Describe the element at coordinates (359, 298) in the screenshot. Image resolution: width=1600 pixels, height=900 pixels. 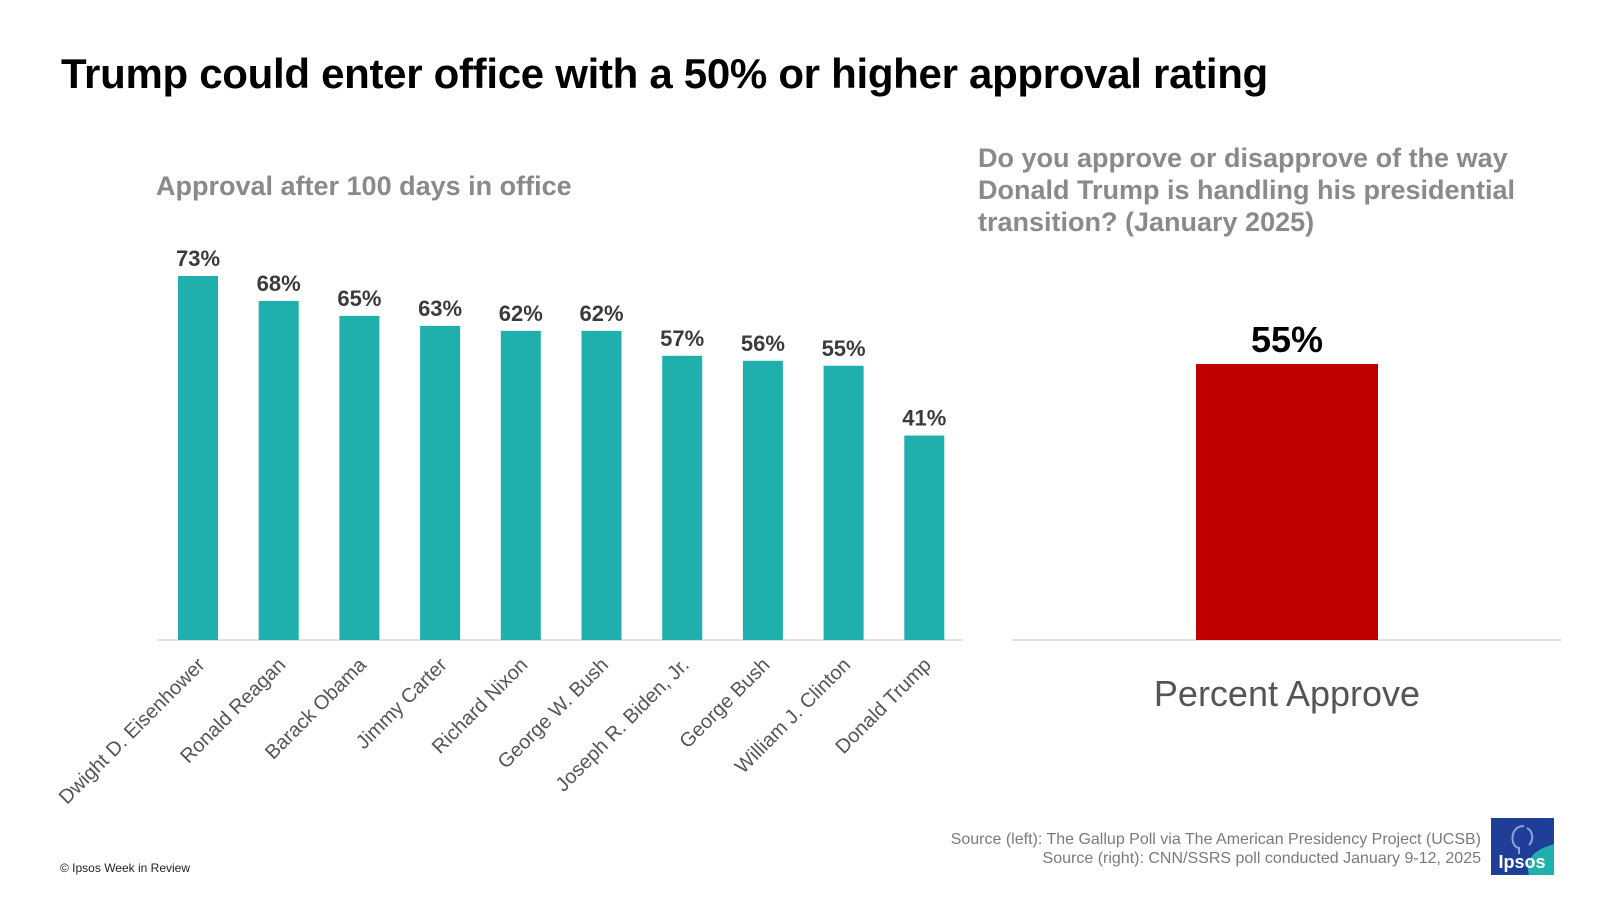
I see `data-label: 65%` at that location.